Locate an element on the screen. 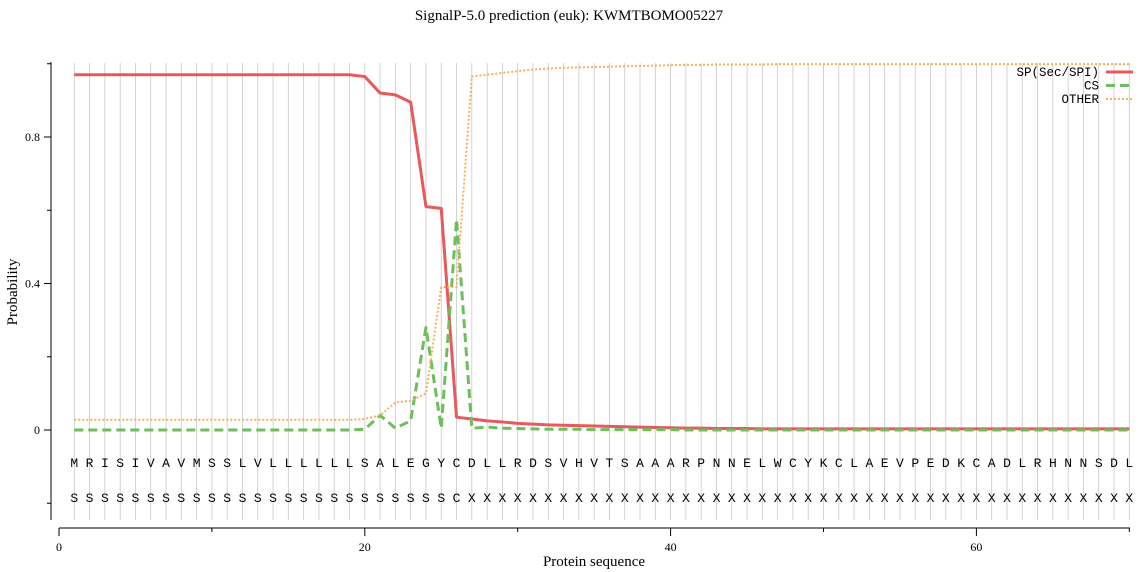 This screenshot has width=1139, height=572. residue-label: H is located at coordinates (1053, 463).